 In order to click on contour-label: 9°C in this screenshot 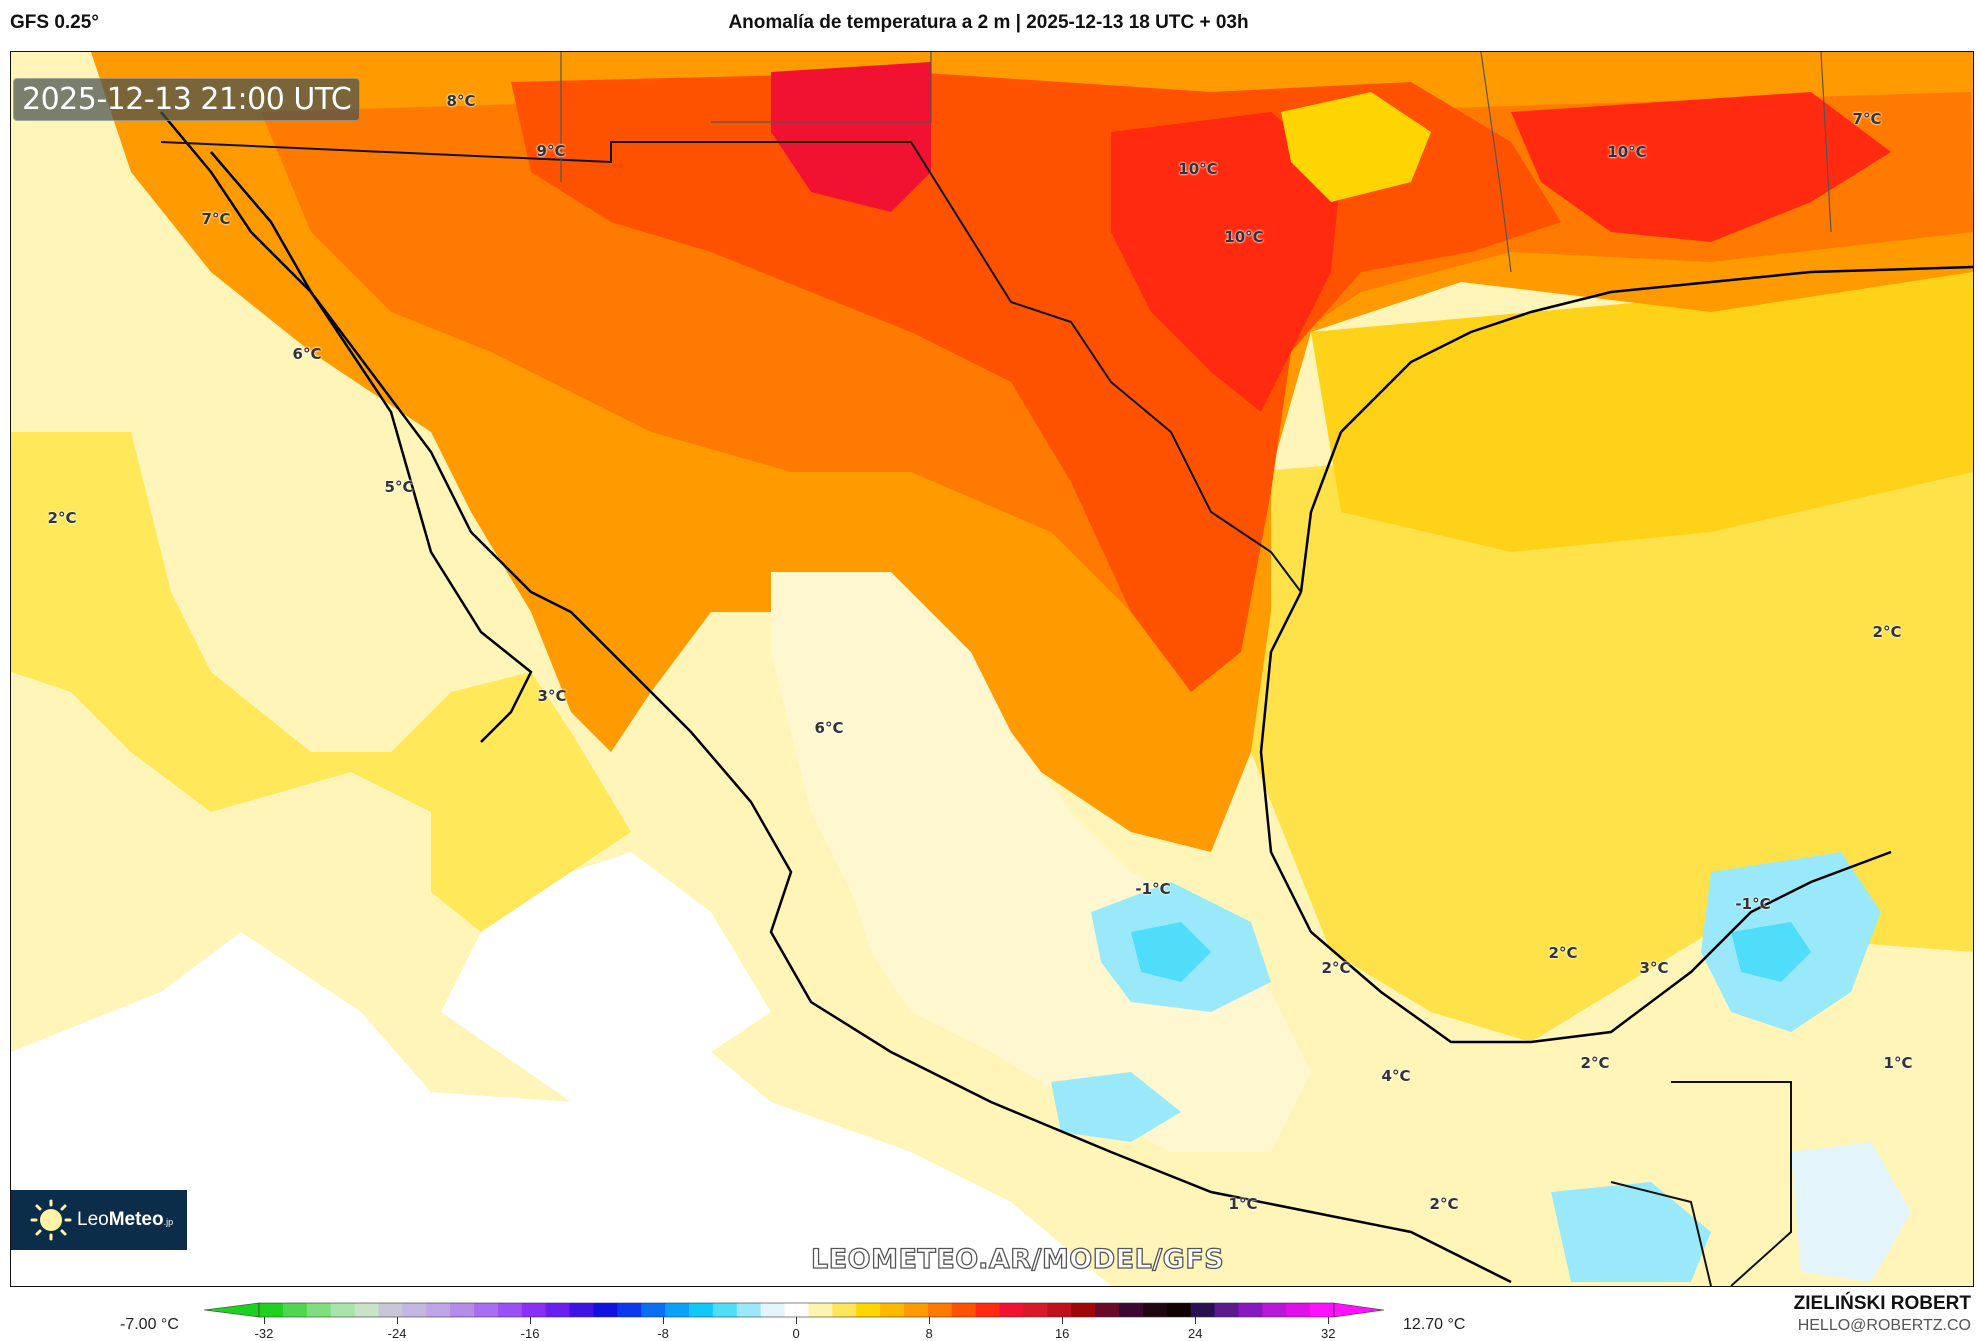, I will do `click(551, 151)`.